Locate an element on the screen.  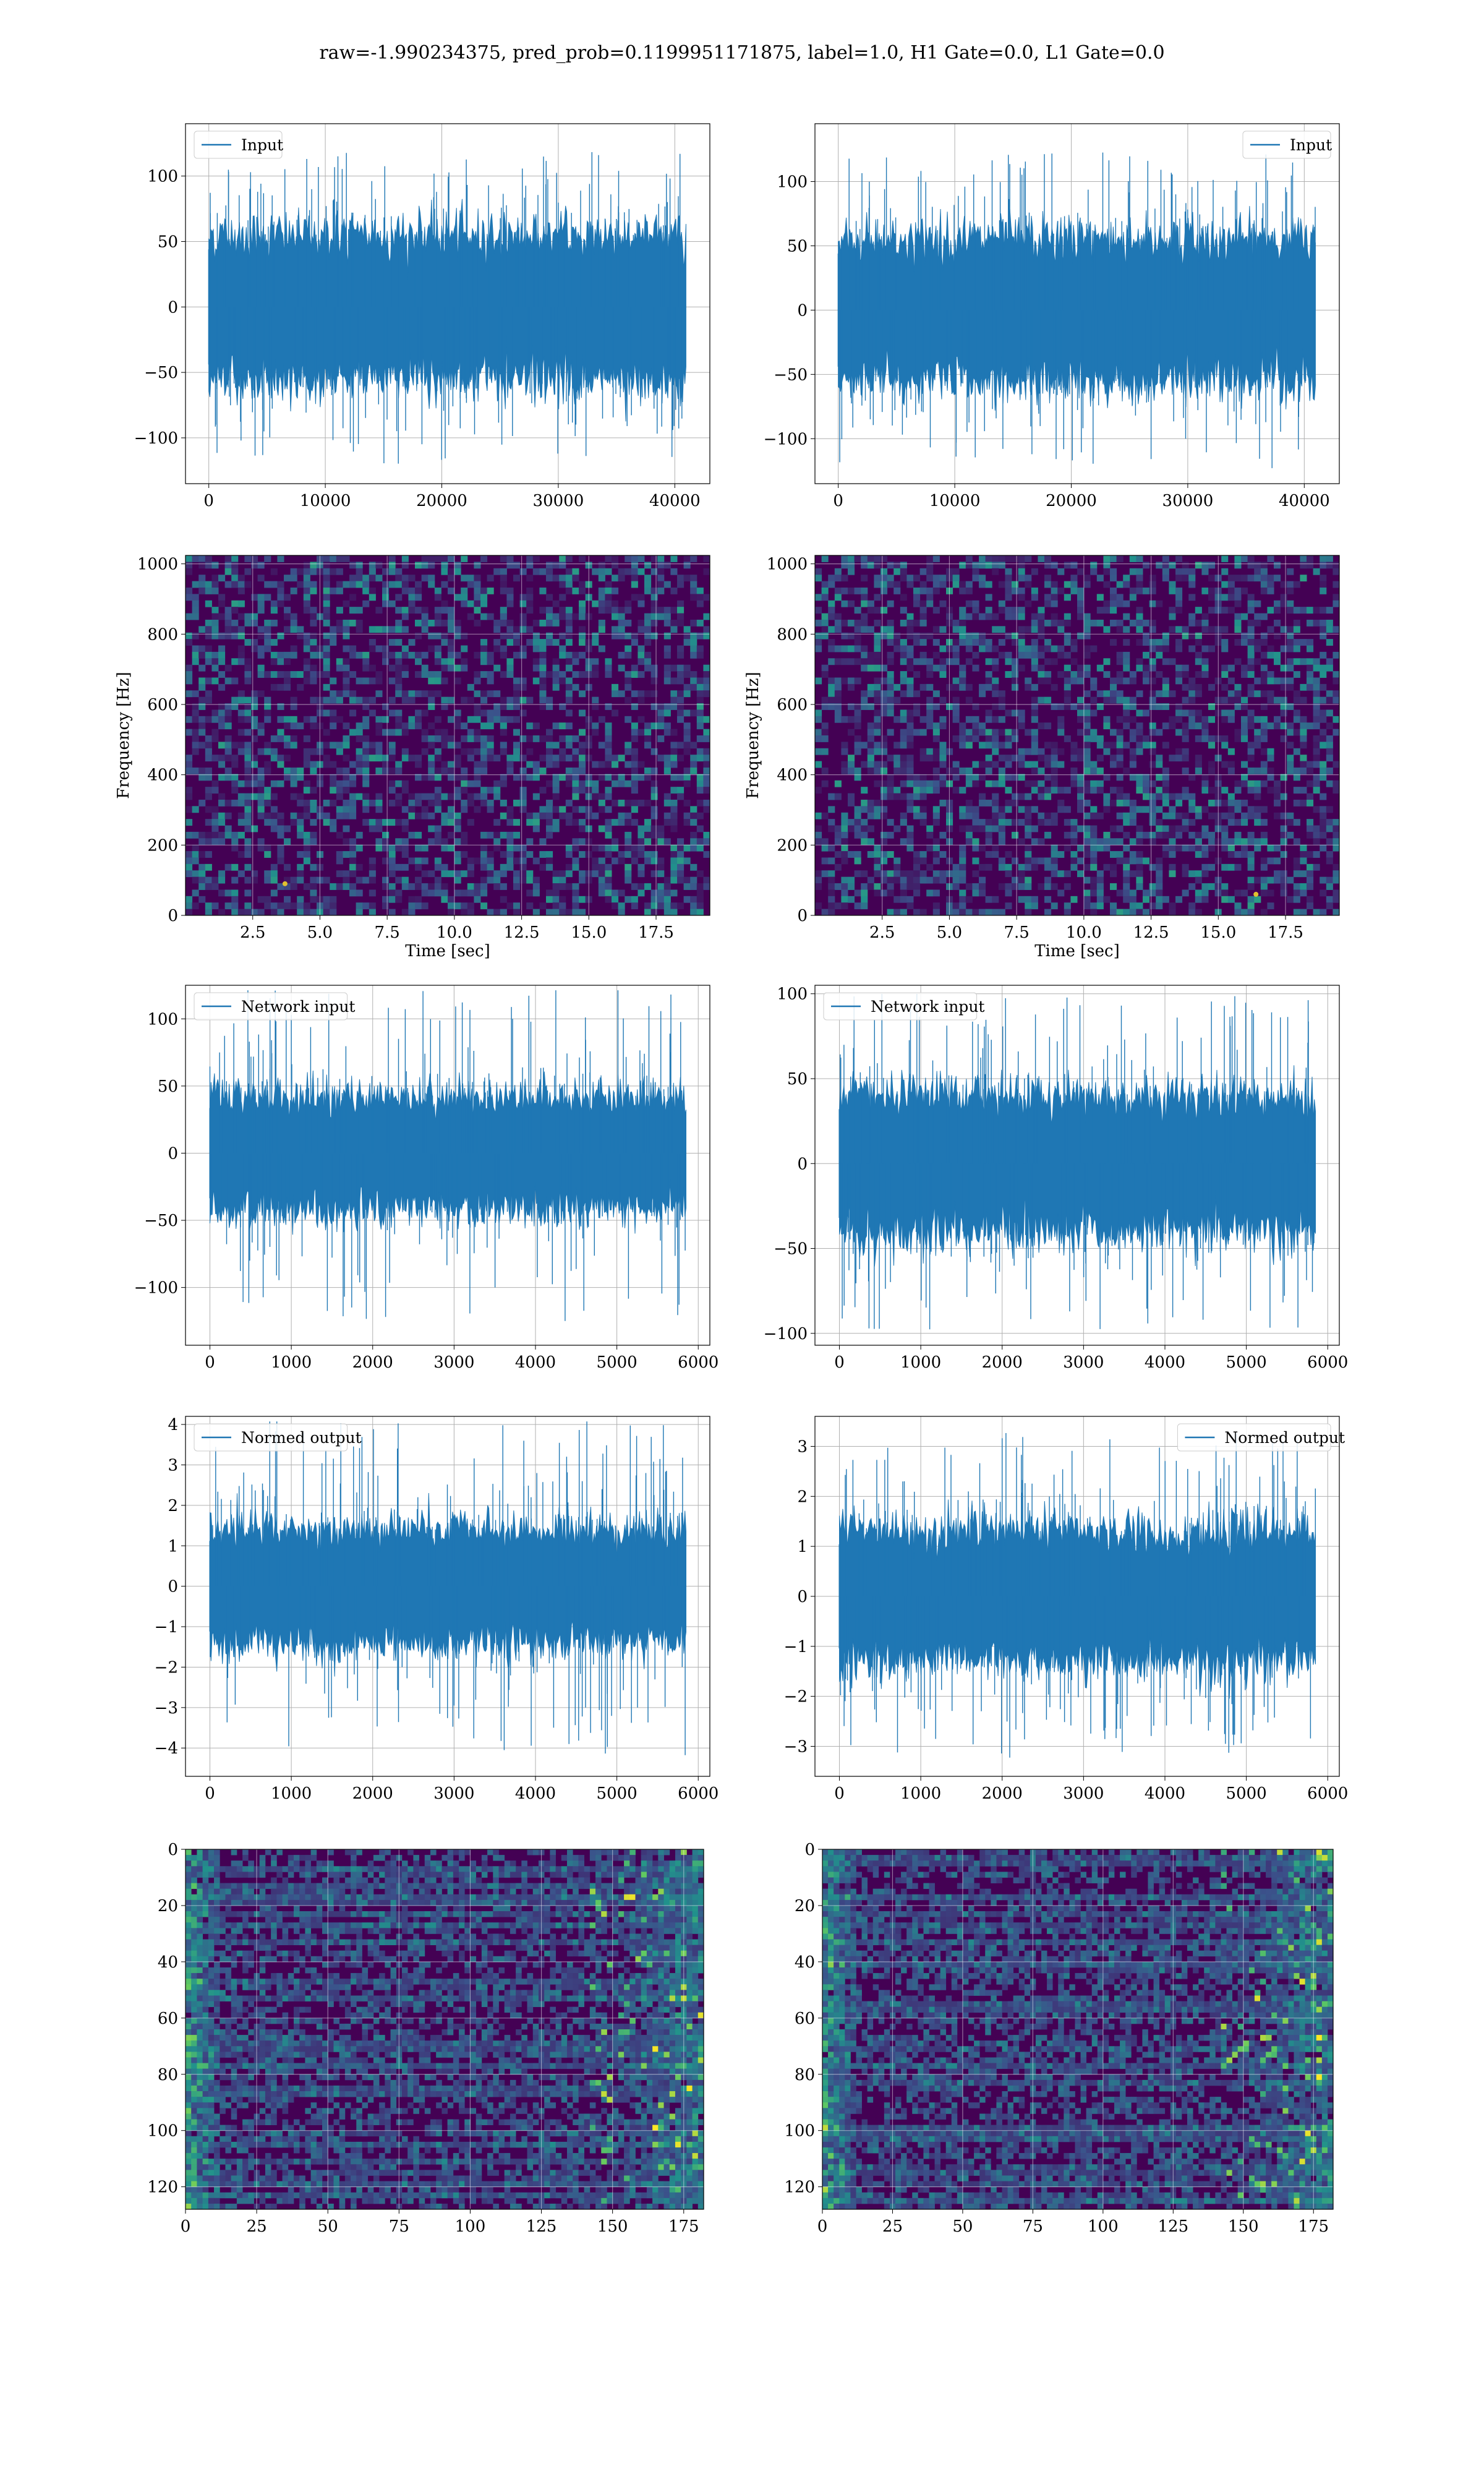
input-l1-xtick-label: 0 is located at coordinates (838, 501).